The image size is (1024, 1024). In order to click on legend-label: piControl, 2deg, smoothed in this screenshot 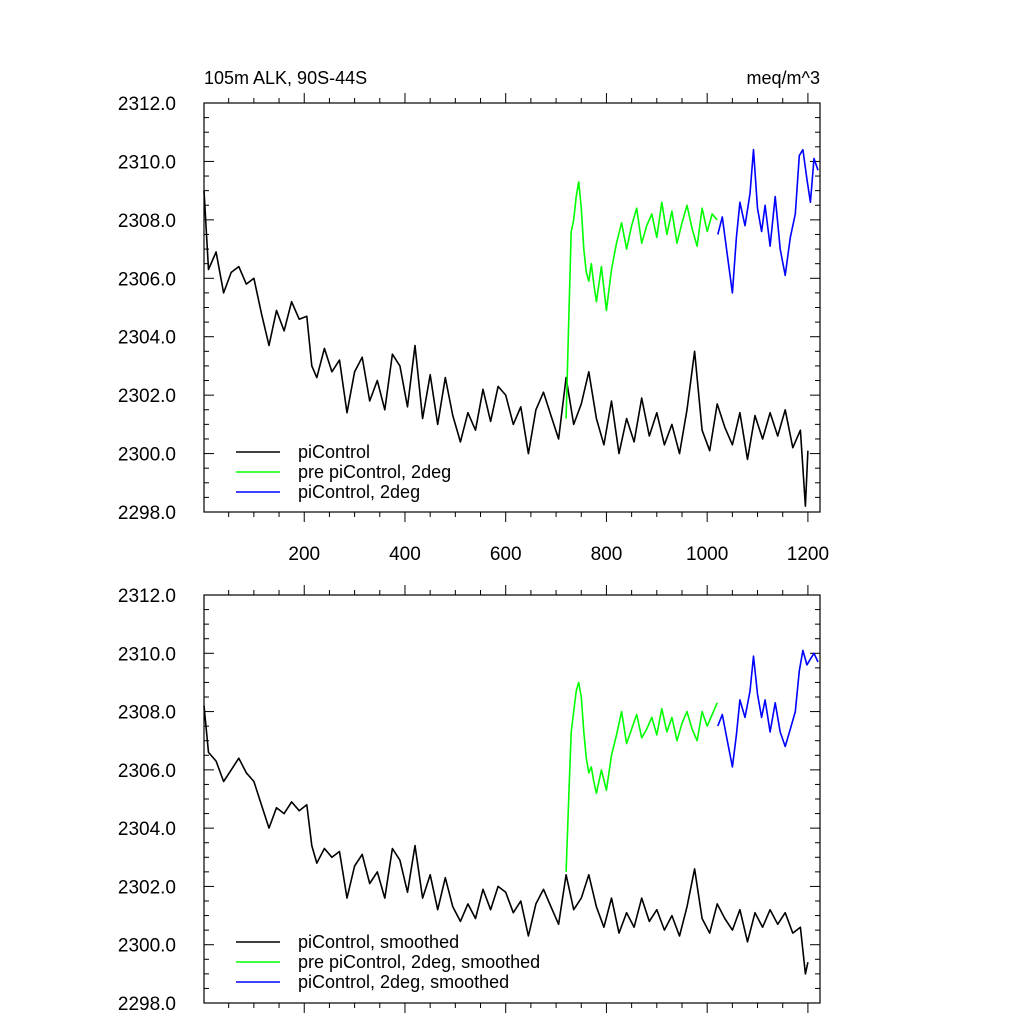, I will do `click(403, 982)`.